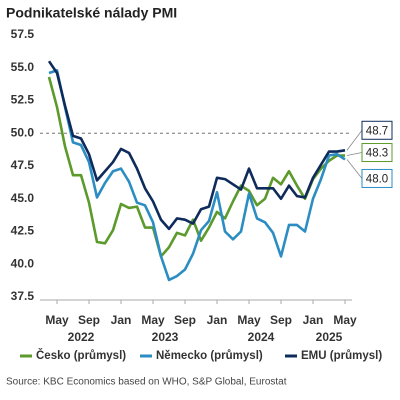 This screenshot has height=400, width=400. Describe the element at coordinates (23, 165) in the screenshot. I see `y-tick-label: 47.5` at that location.